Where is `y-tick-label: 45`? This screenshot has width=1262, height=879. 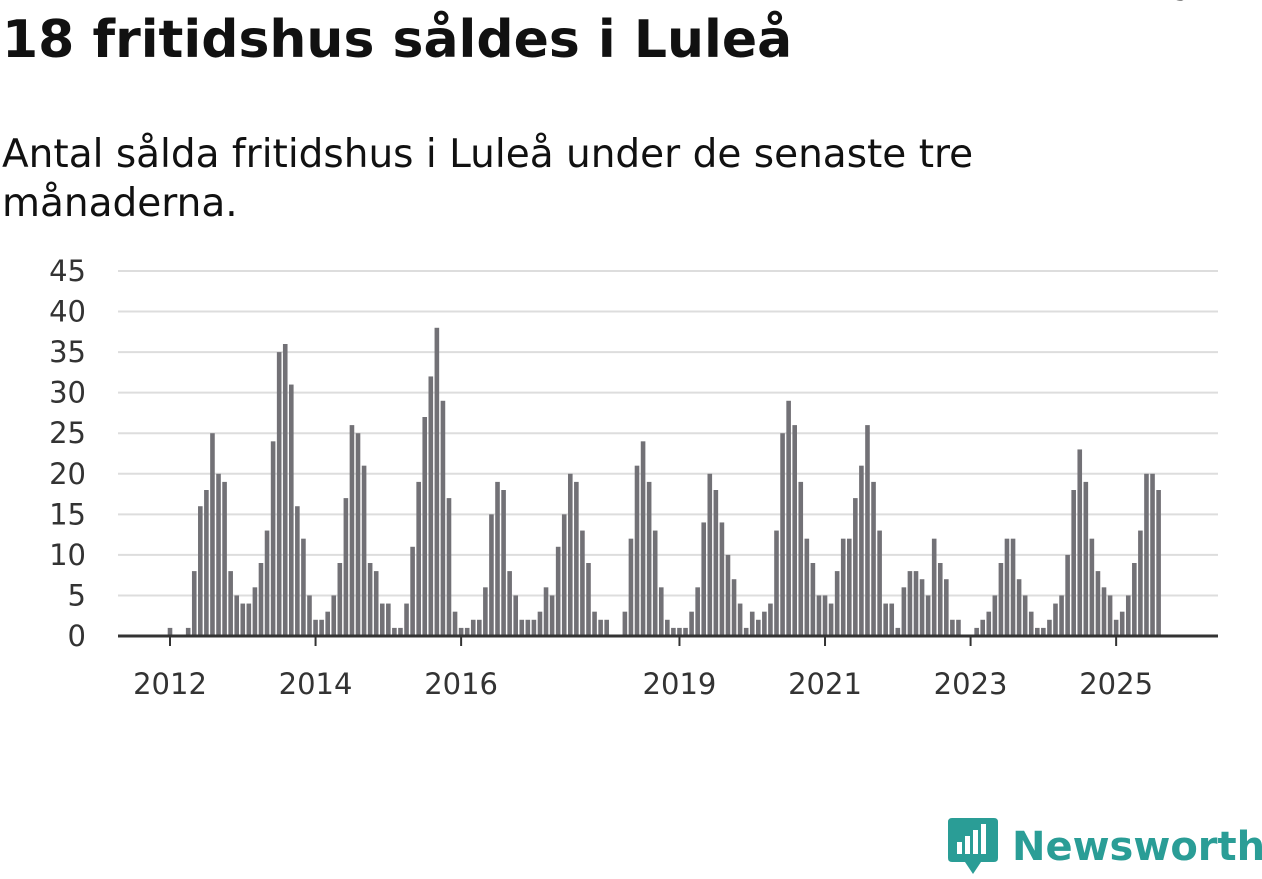
y-tick-label: 45 is located at coordinates (67, 271).